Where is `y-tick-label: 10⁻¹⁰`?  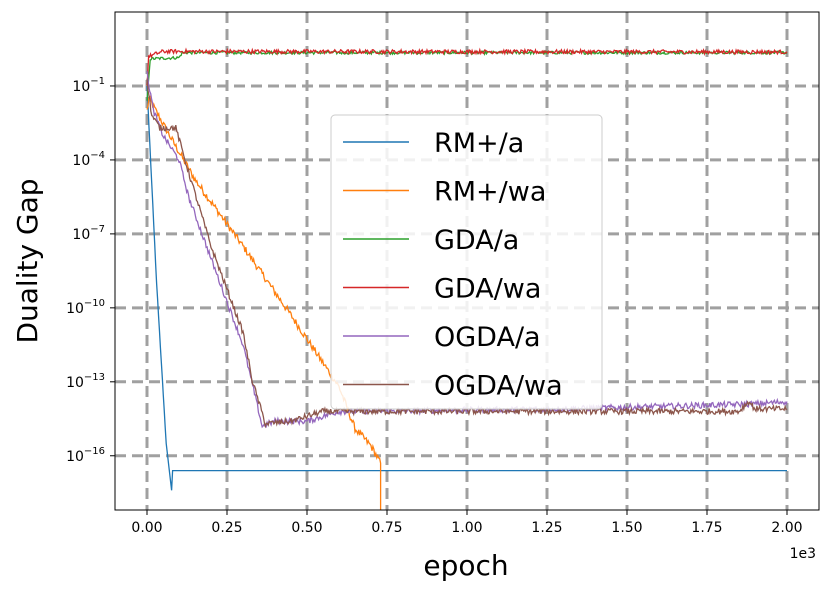
y-tick-label: 10⁻¹⁰ is located at coordinates (85, 307).